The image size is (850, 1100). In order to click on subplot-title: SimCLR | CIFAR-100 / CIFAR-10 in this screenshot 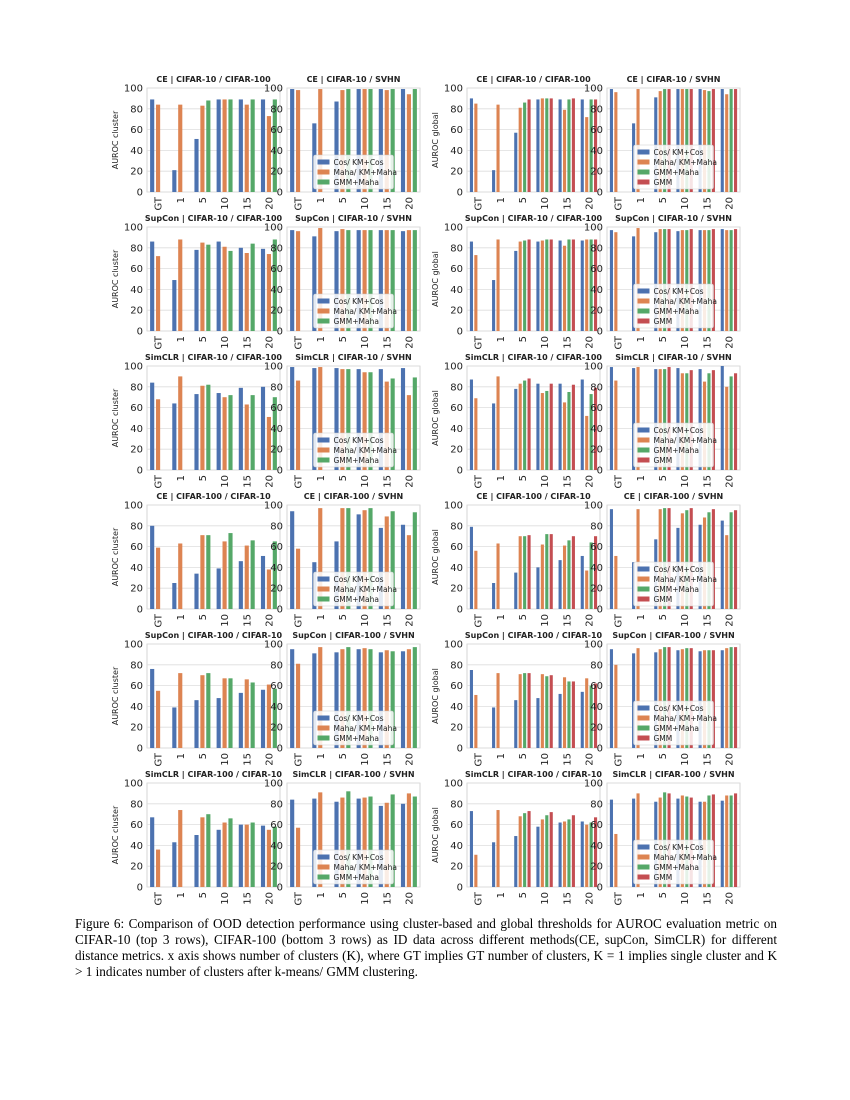, I will do `click(213, 774)`.